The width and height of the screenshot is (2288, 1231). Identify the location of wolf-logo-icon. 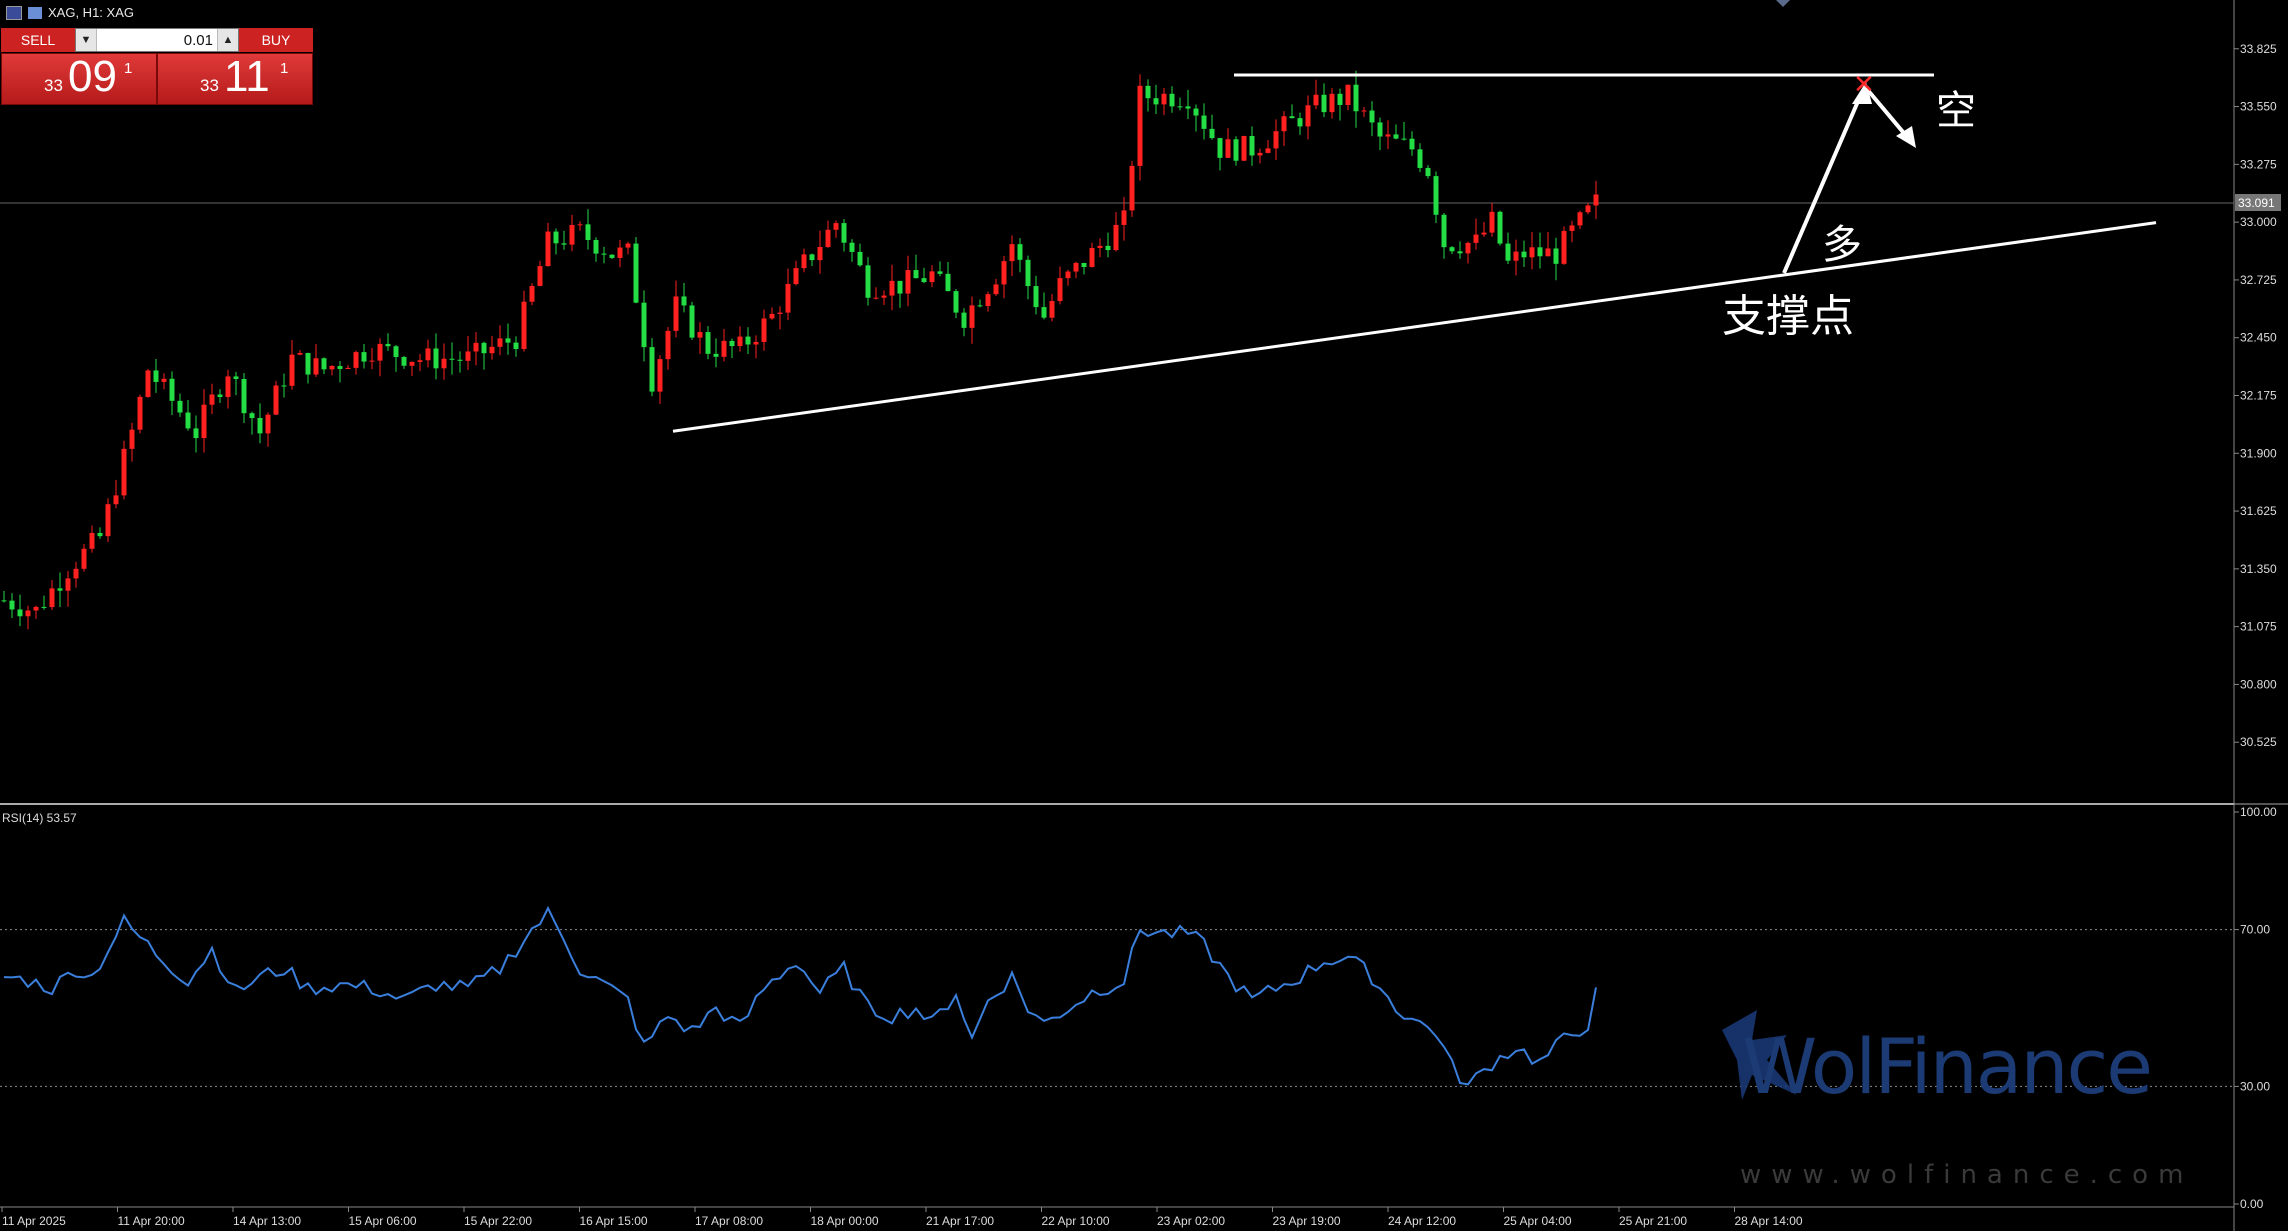
(1759, 1055).